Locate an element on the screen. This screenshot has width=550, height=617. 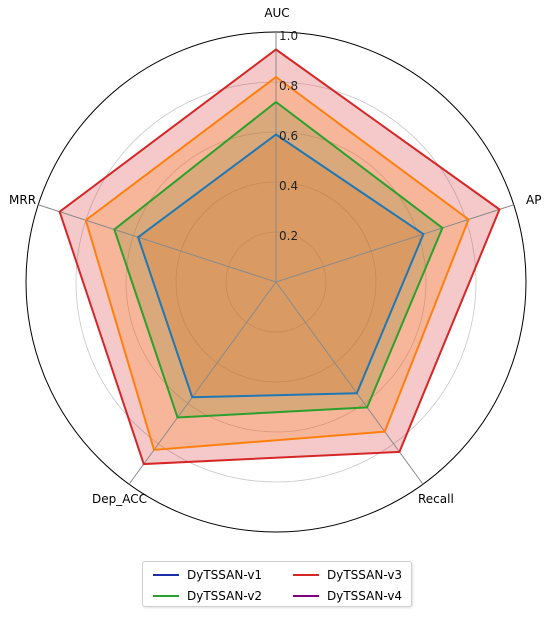
legend-item-v4: DyTSSAN-v4 is located at coordinates (358, 595).